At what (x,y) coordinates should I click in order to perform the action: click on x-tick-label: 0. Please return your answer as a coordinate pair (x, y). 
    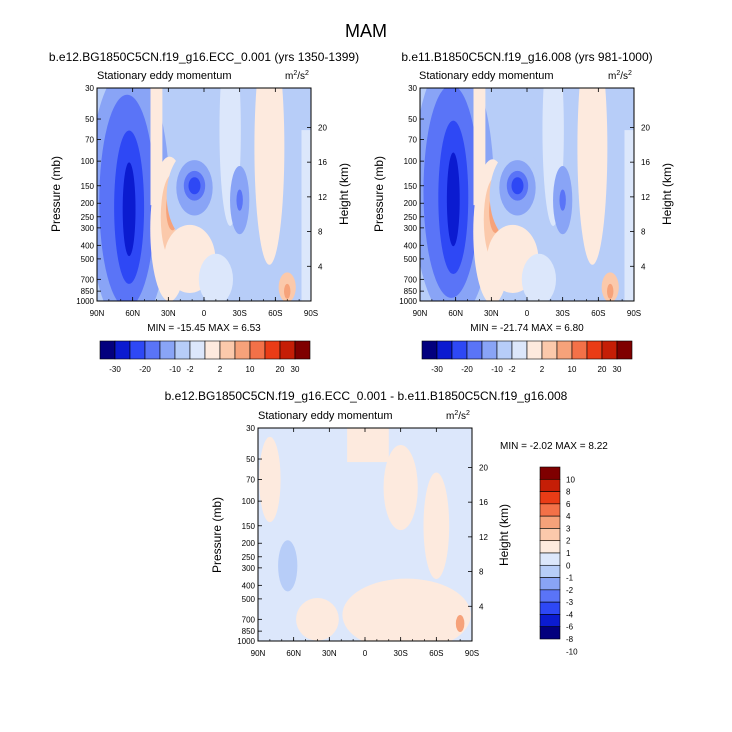
    Looking at the image, I should click on (527, 313).